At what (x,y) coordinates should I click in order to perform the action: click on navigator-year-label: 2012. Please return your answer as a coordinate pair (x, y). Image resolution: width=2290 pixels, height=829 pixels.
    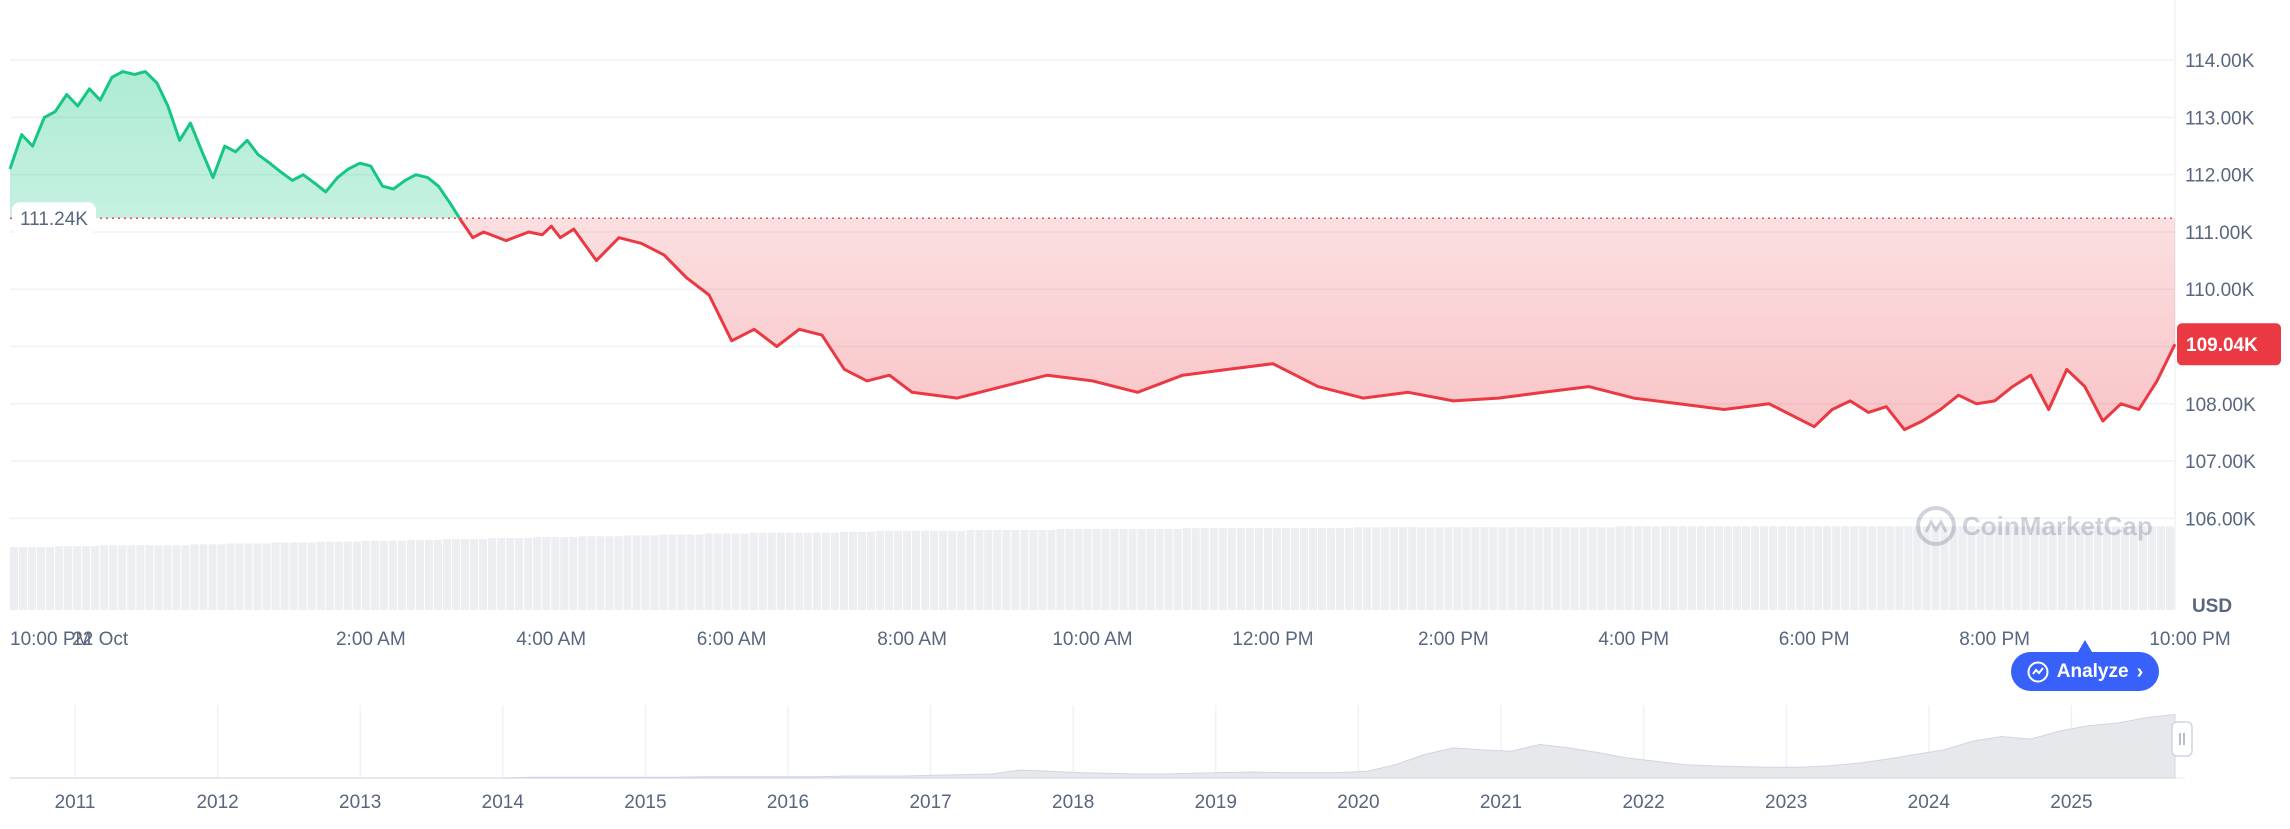
    Looking at the image, I should click on (217, 802).